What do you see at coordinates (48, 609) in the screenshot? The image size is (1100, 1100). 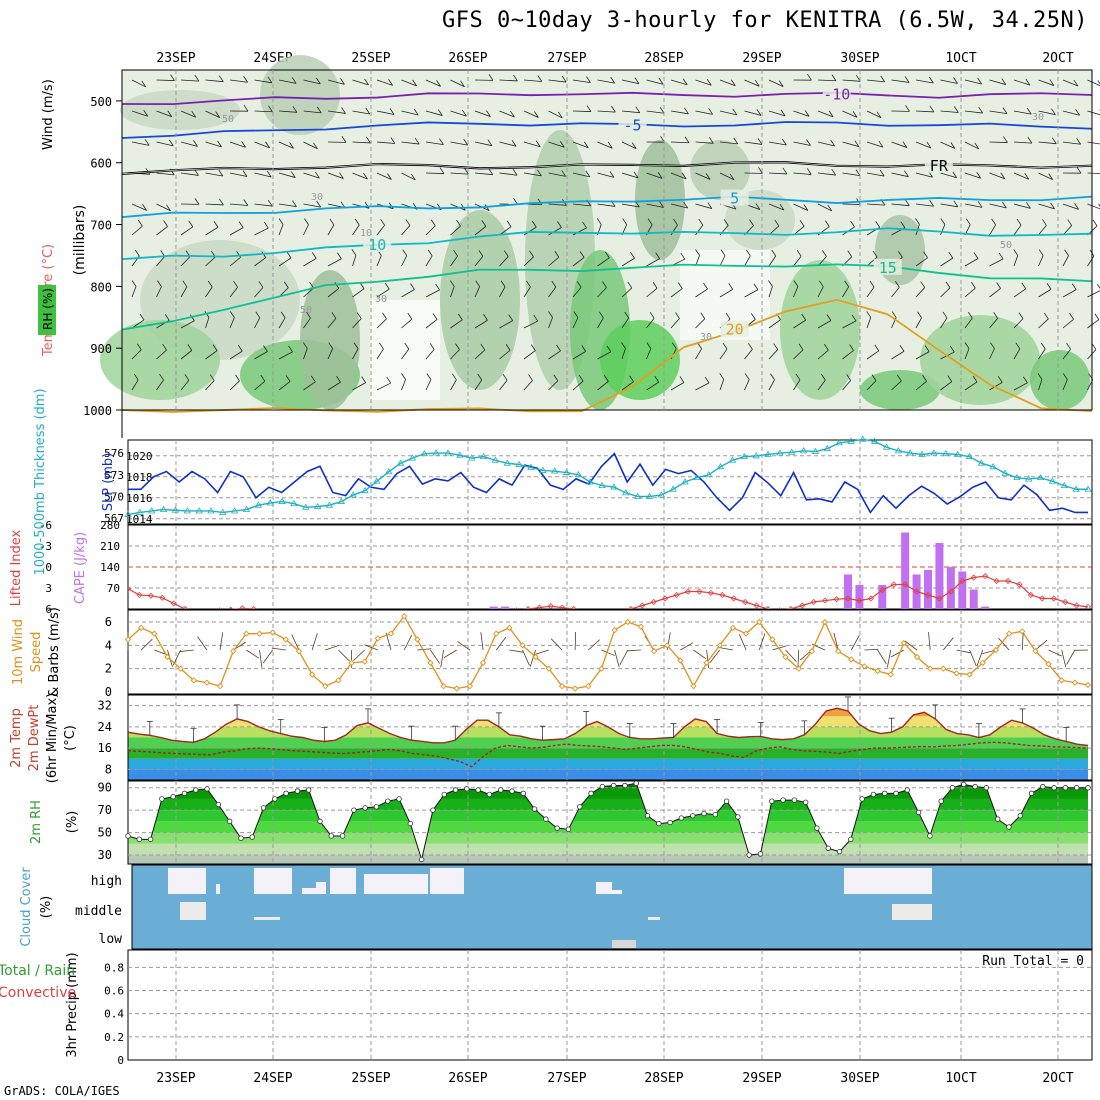 I see `y-tick-label-lifted: 6` at bounding box center [48, 609].